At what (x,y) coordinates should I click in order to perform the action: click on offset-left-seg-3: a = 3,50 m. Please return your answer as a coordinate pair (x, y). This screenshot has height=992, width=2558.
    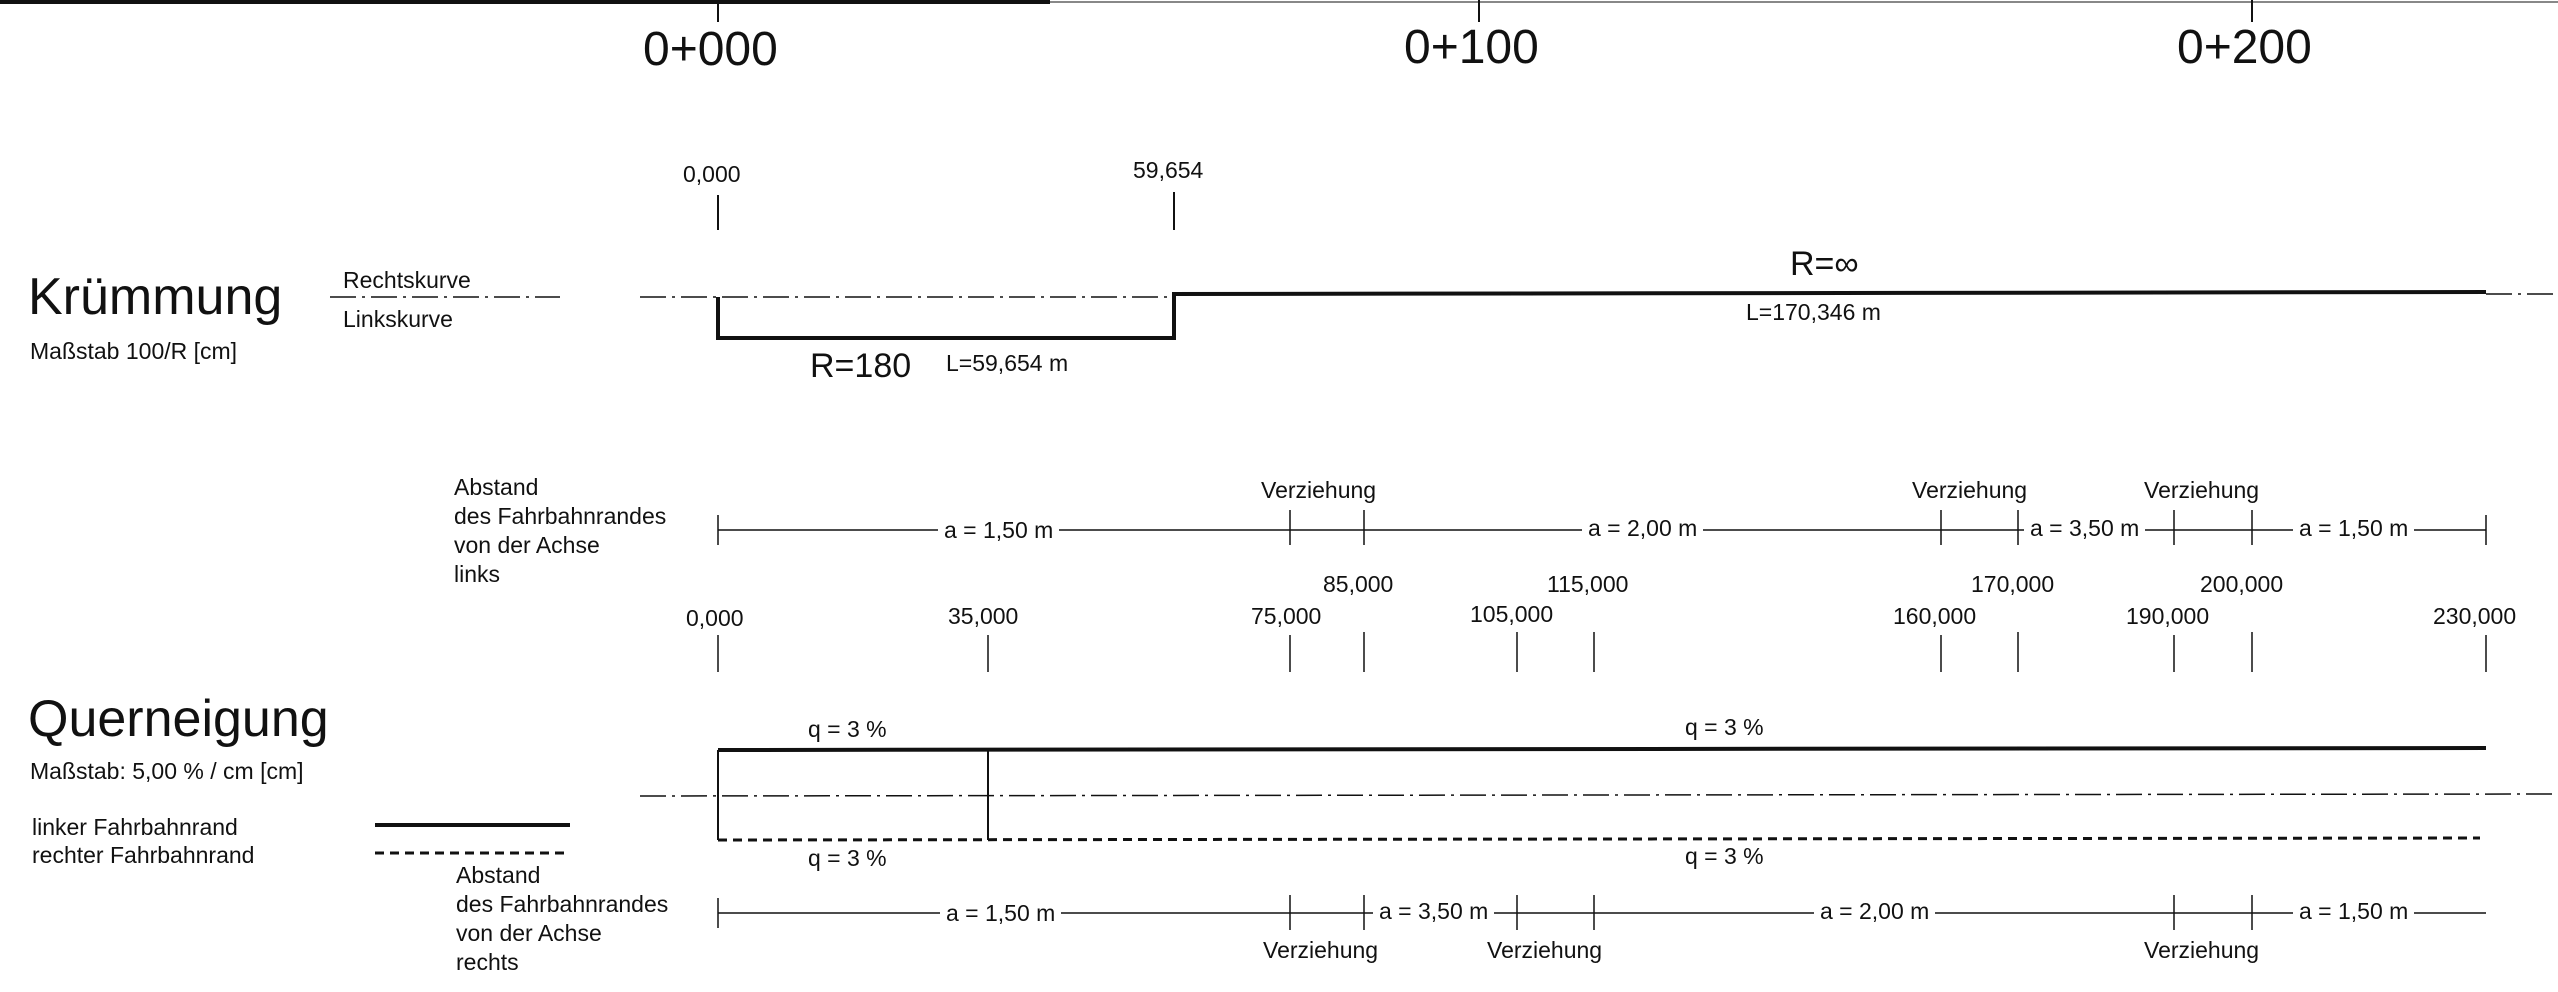
    Looking at the image, I should click on (2085, 528).